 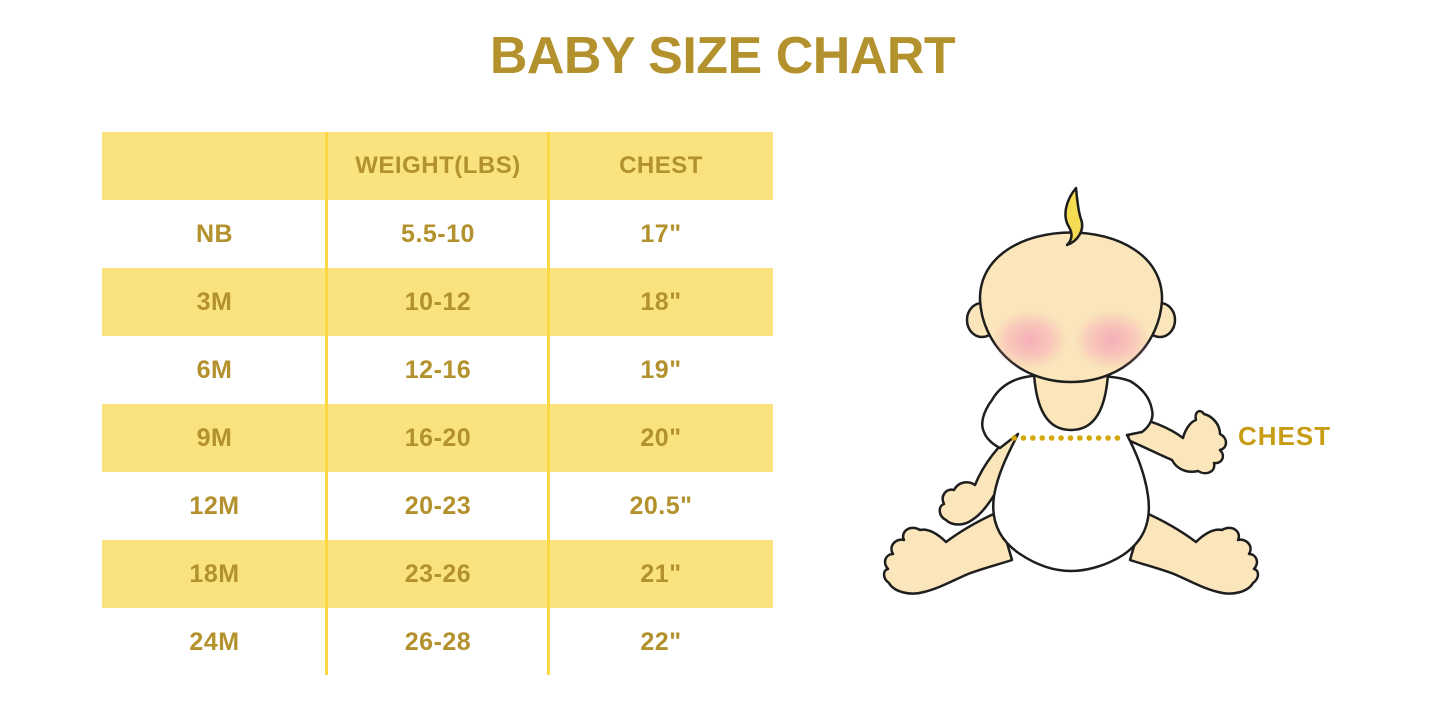 I want to click on weight-cell: 5.5-10, so click(x=438, y=233).